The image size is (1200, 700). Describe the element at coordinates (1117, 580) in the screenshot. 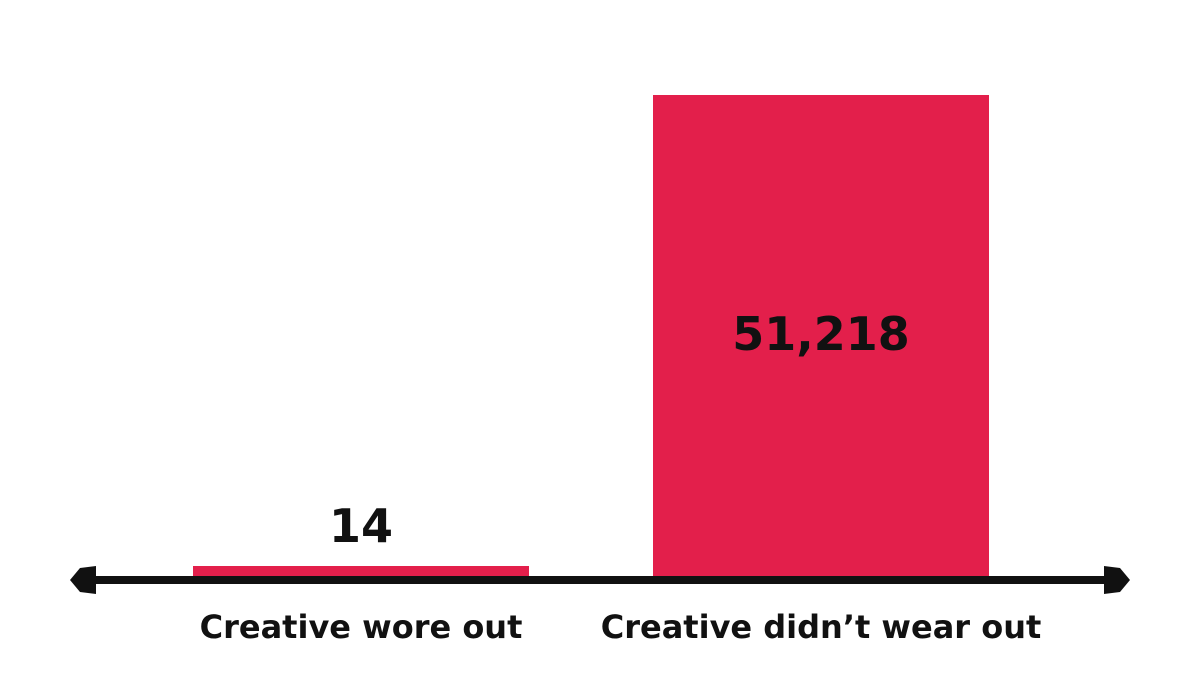

I see `axis-right-arrowhead-icon` at that location.